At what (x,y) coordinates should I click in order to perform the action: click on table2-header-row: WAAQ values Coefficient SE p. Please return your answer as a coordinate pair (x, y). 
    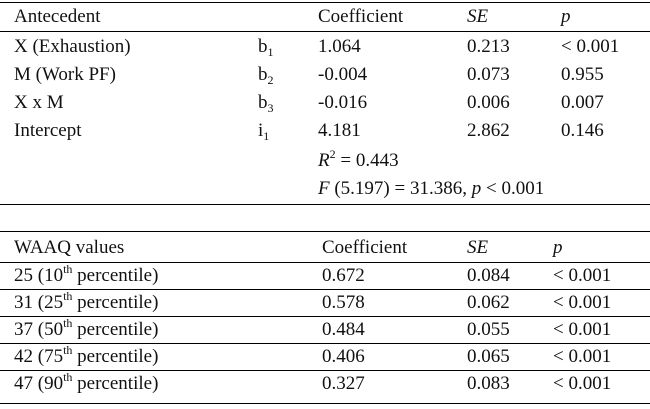
    Looking at the image, I should click on (325, 248).